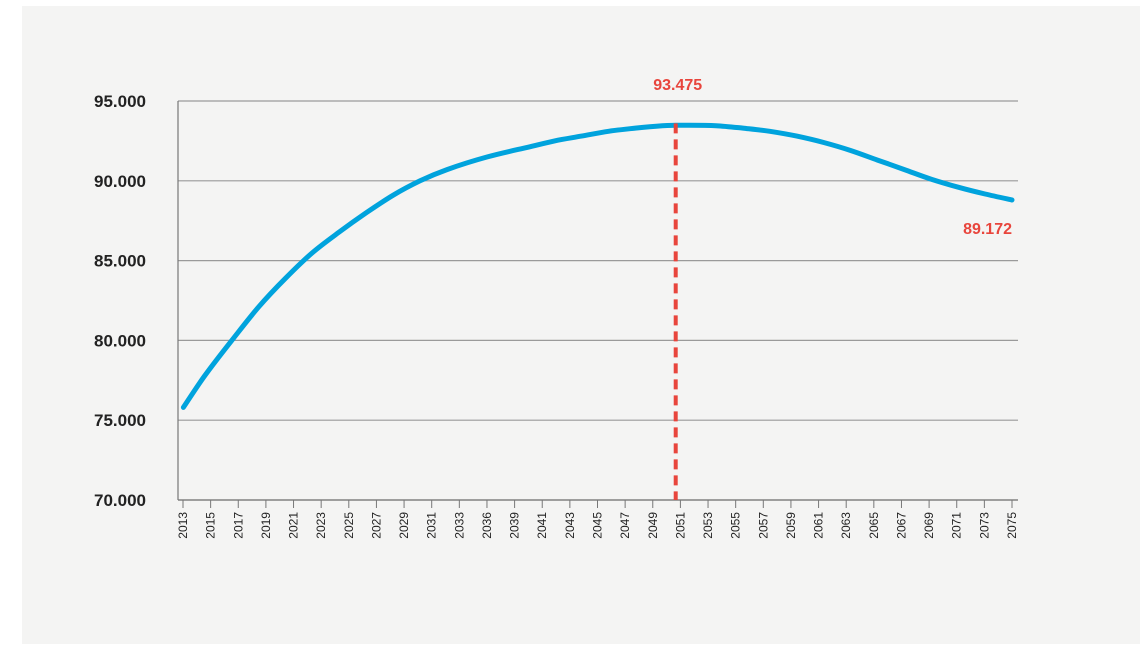 This screenshot has height=650, width=1147. I want to click on x-tick-label: 2065, so click(874, 525).